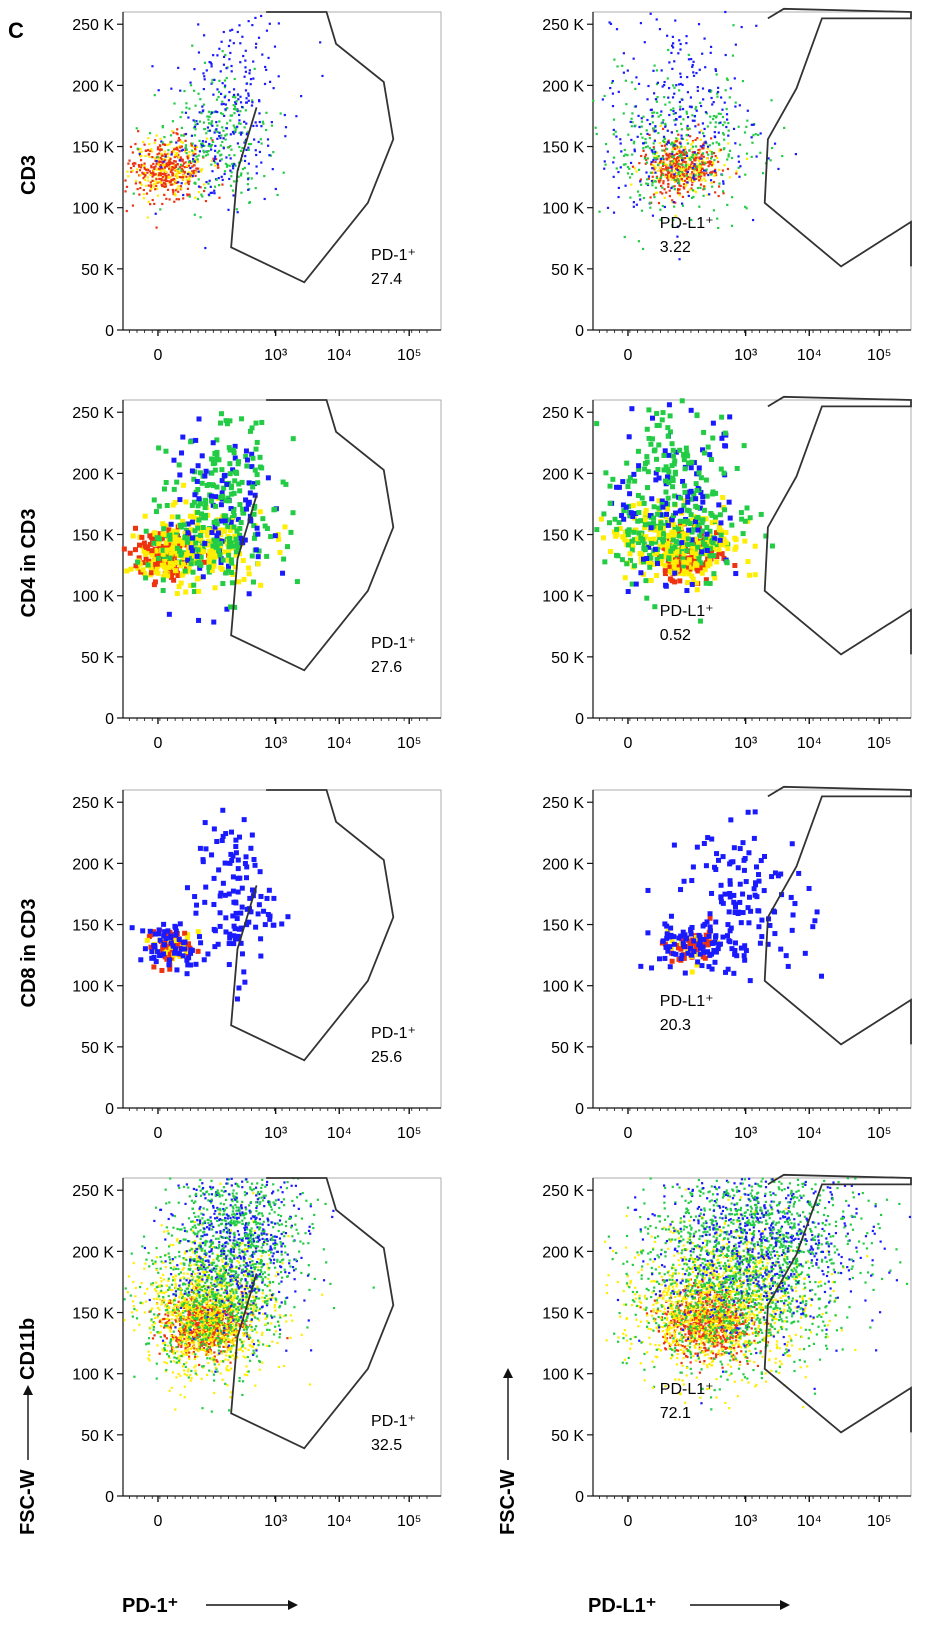  What do you see at coordinates (109, 1497) in the screenshot?
I see `y-tick-label: 0` at bounding box center [109, 1497].